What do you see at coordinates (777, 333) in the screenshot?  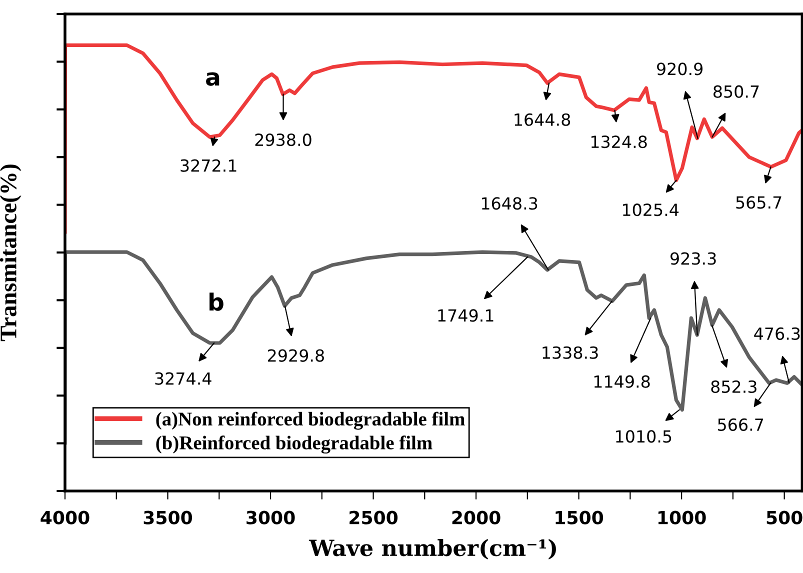 I see `annotation: 476.3` at bounding box center [777, 333].